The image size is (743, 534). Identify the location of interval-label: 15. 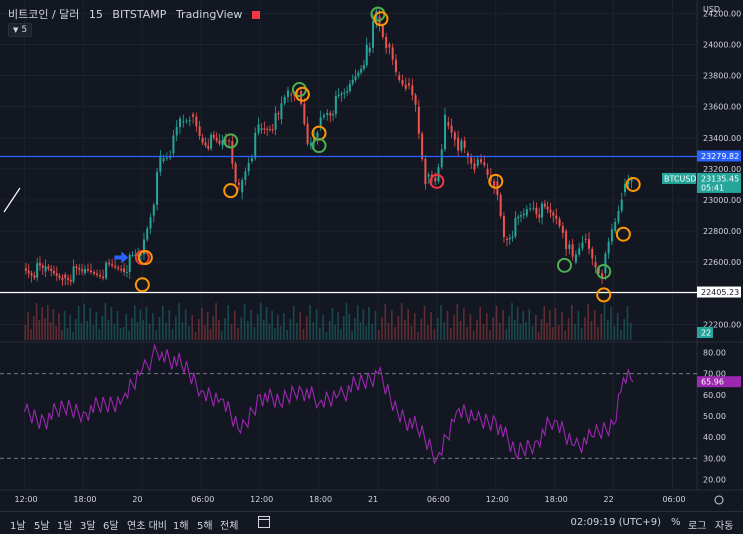
(95, 14).